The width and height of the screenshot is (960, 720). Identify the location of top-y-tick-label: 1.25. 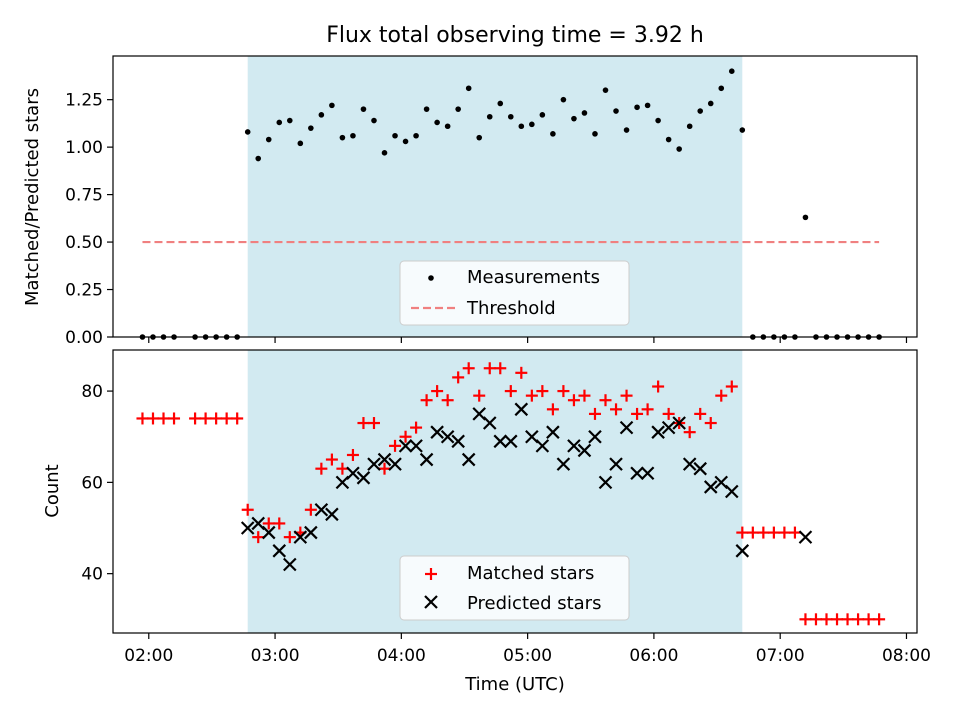
(84, 101).